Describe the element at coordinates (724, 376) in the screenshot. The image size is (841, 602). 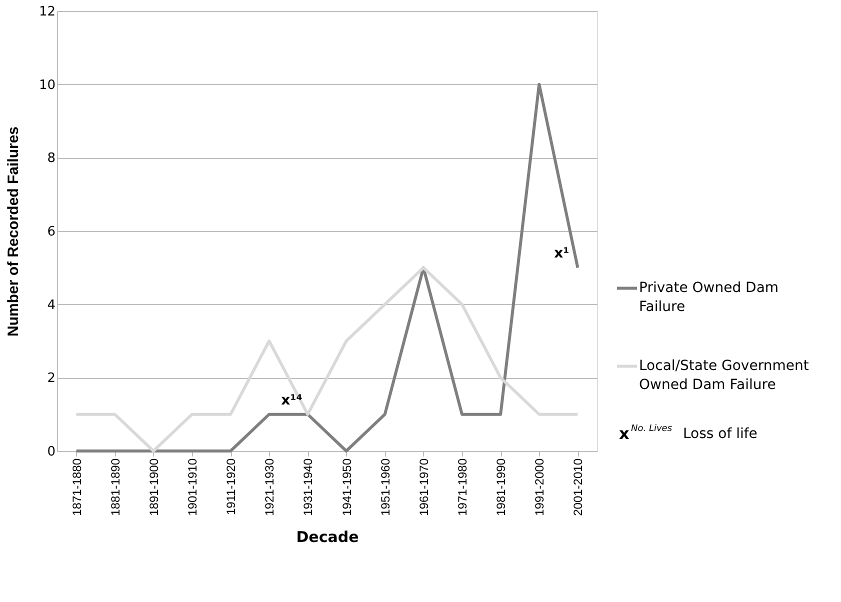
I see `legend-label: Local/State Government Owned Dam Failure` at that location.